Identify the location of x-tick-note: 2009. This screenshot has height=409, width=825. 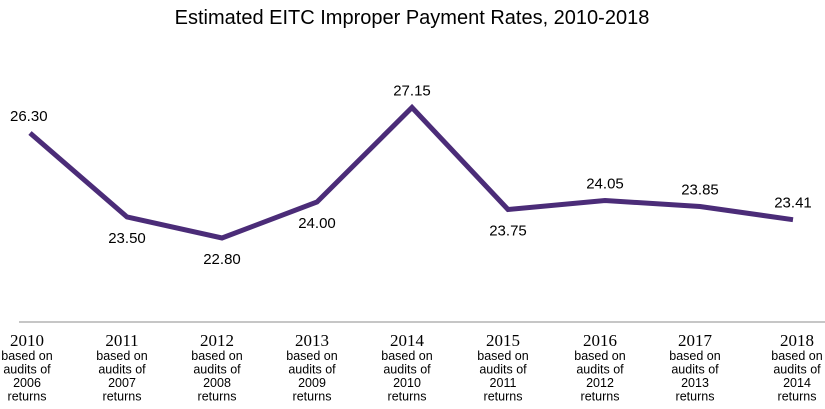
(312, 383).